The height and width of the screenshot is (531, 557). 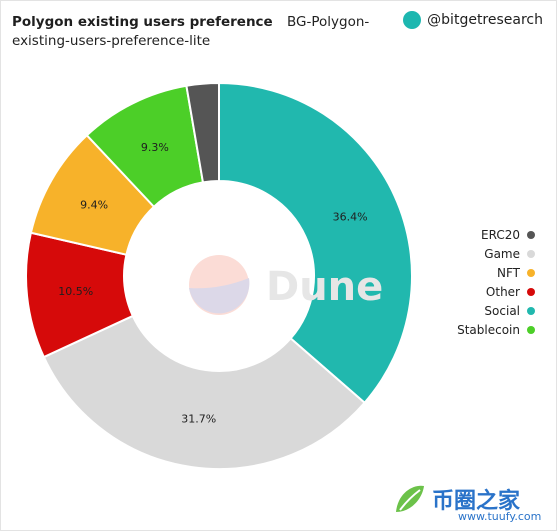 What do you see at coordinates (75, 291) in the screenshot?
I see `slice-label-other: 10.5%` at bounding box center [75, 291].